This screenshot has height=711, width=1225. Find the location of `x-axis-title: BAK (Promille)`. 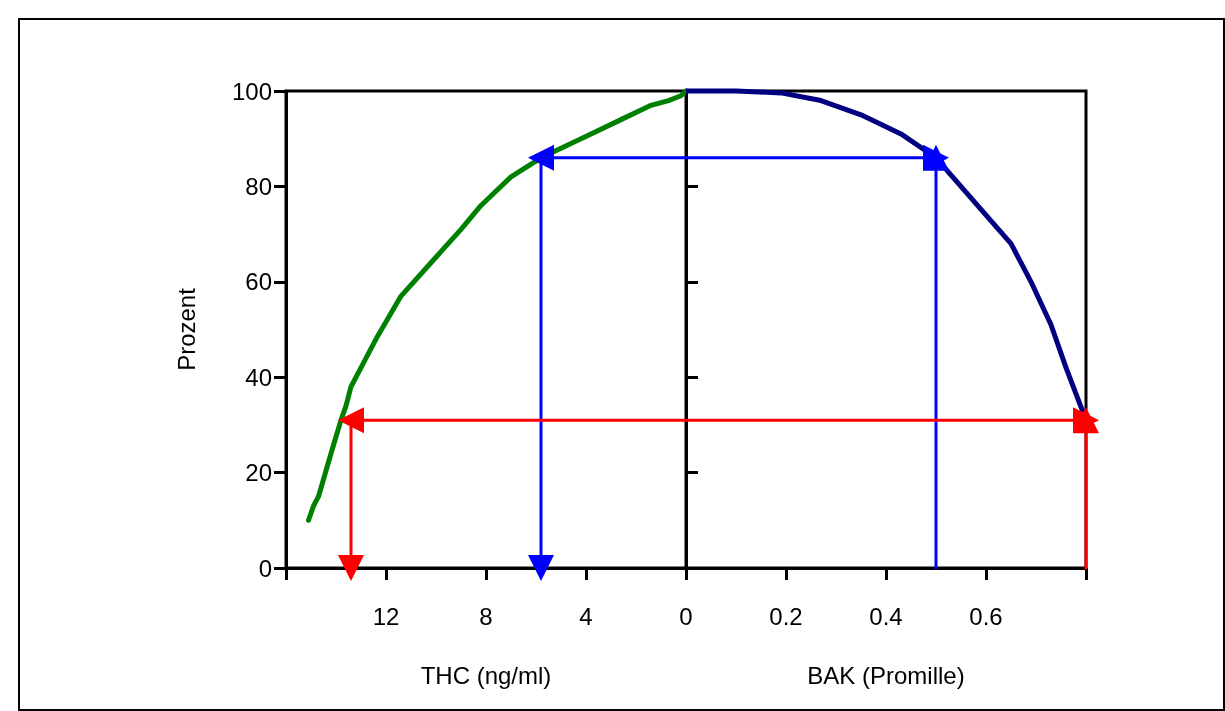

x-axis-title: BAK (Promille) is located at coordinates (886, 675).